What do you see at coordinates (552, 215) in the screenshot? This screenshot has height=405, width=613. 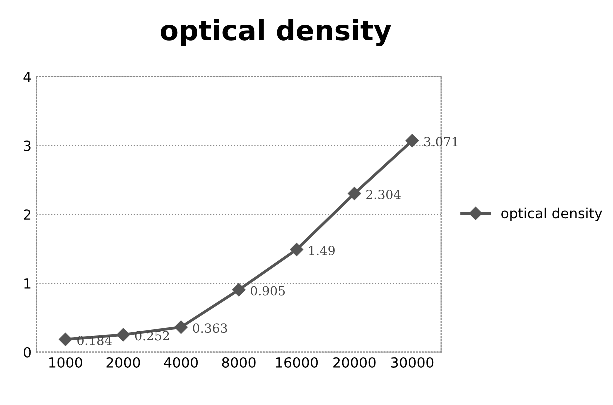 I see `legend-label: optical density` at bounding box center [552, 215].